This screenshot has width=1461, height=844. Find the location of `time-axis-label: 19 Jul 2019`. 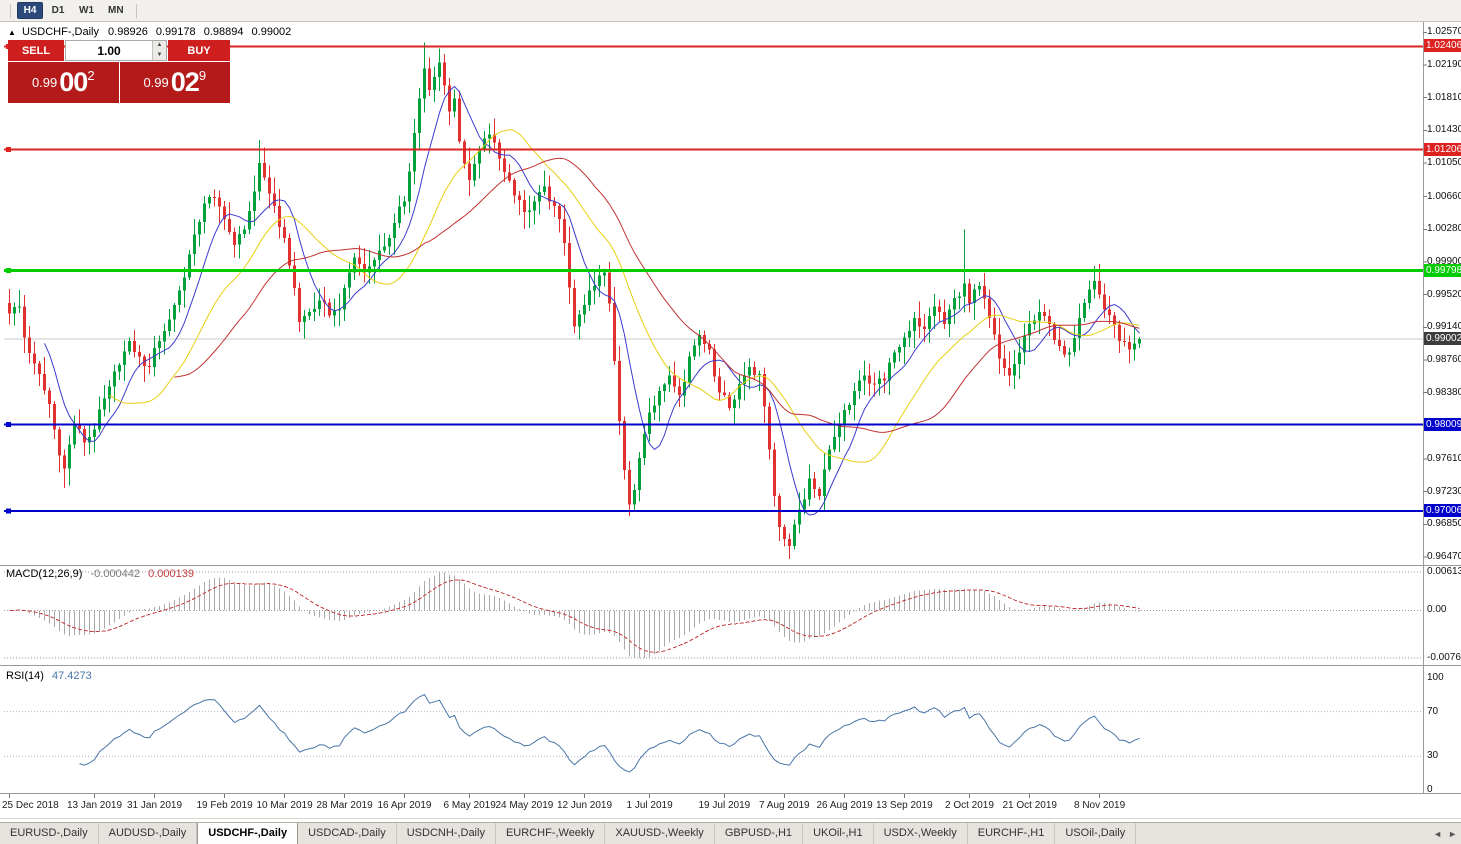

time-axis-label: 19 Jul 2019 is located at coordinates (724, 805).